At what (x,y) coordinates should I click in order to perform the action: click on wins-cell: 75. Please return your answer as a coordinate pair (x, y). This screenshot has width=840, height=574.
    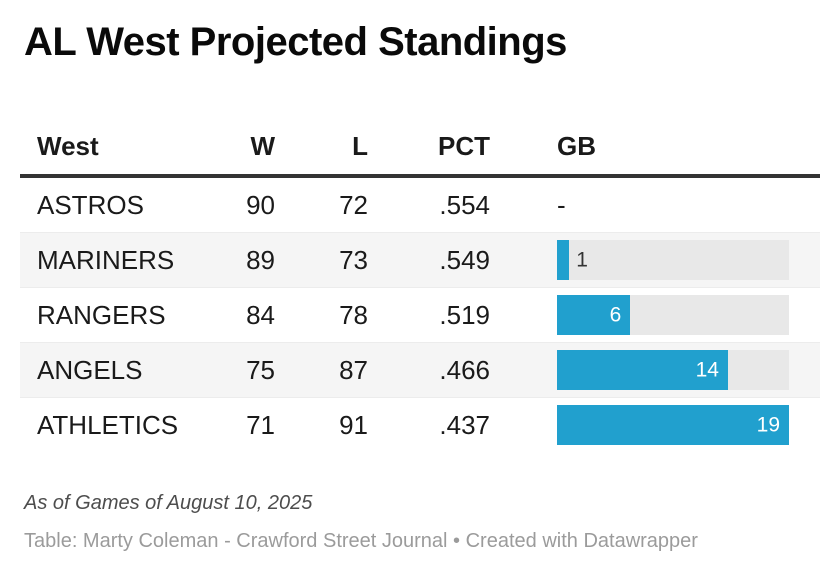
    Looking at the image, I should click on (260, 369).